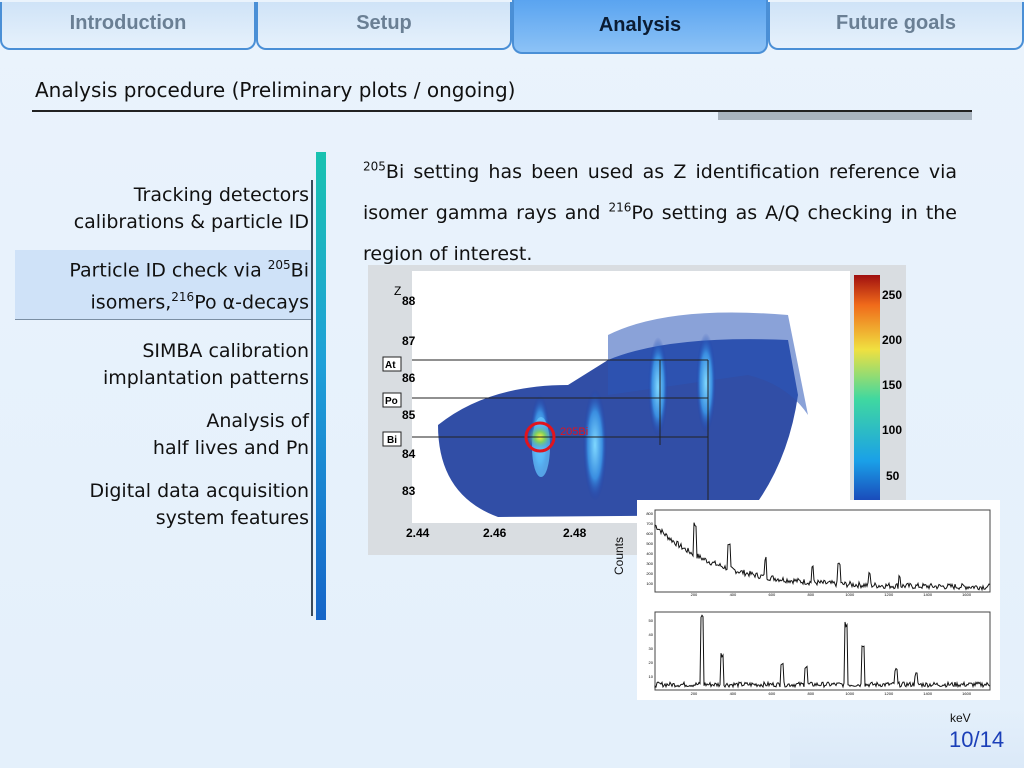 The height and width of the screenshot is (768, 1024). I want to click on y-tick-label: 83, so click(409, 491).